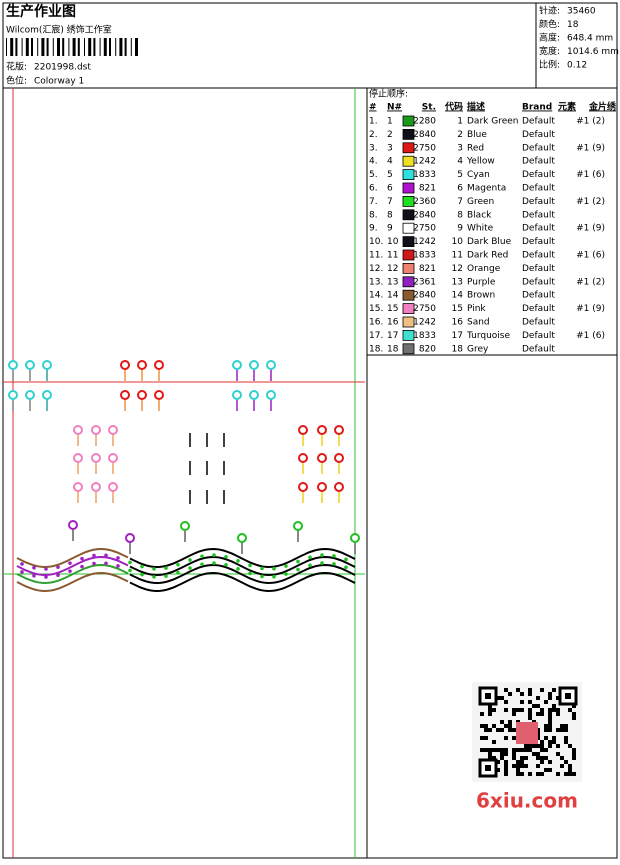 This screenshot has height=865, width=620. I want to click on cell-needle: 17, so click(392, 336).